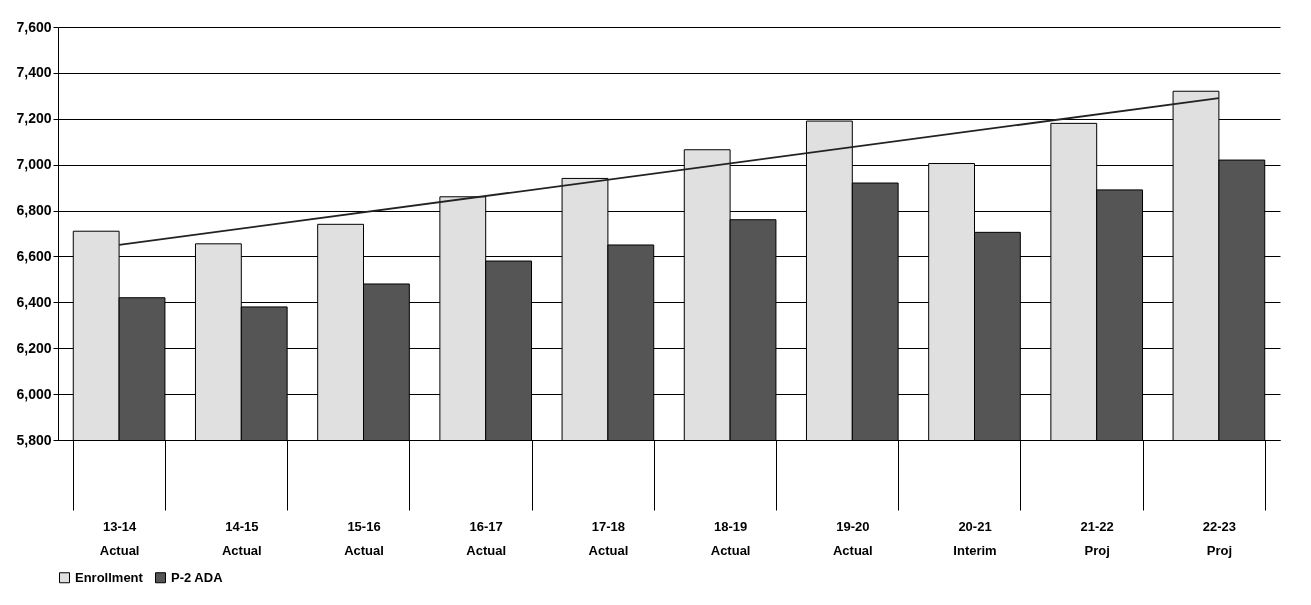 The width and height of the screenshot is (1311, 605). I want to click on y-tick-label: 5,800, so click(34, 439).